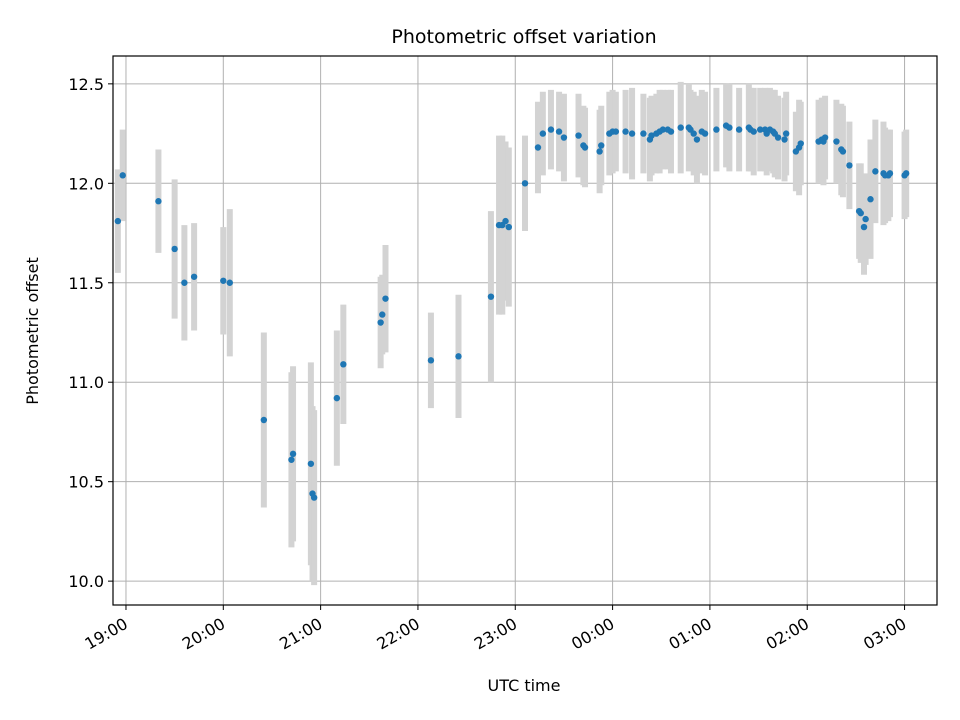 The height and width of the screenshot is (720, 960). What do you see at coordinates (86, 581) in the screenshot?
I see `y-tick-label: 10.0` at bounding box center [86, 581].